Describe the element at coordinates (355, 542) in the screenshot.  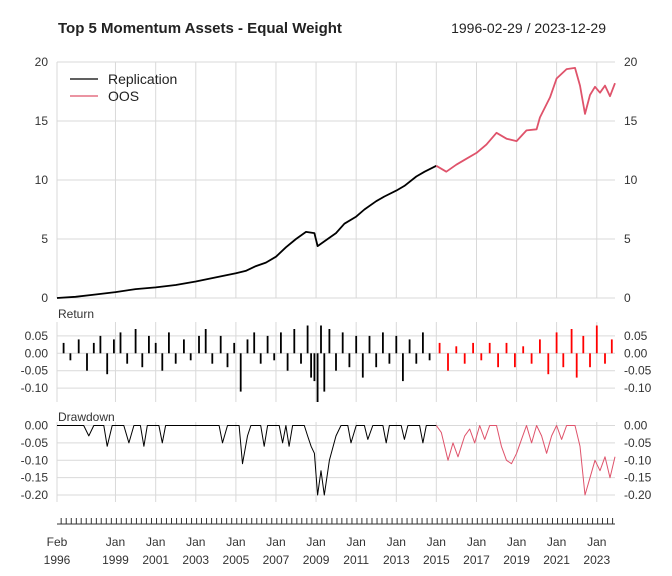
I see `xtick-month-7: Jan` at that location.